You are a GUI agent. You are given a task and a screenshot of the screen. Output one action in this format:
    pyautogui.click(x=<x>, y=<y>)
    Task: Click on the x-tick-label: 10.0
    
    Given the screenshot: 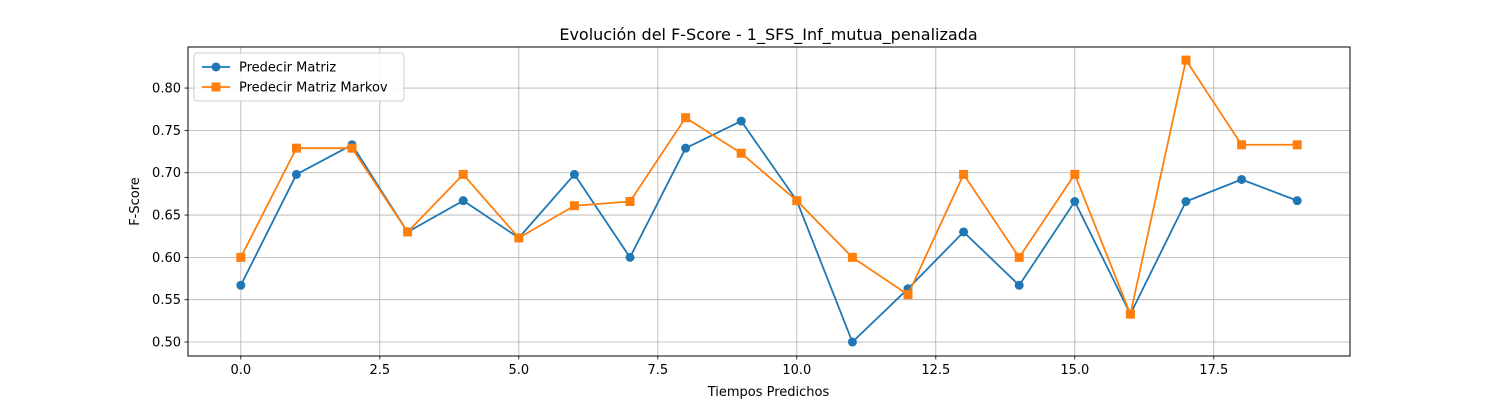 What is the action you would take?
    pyautogui.click(x=796, y=370)
    